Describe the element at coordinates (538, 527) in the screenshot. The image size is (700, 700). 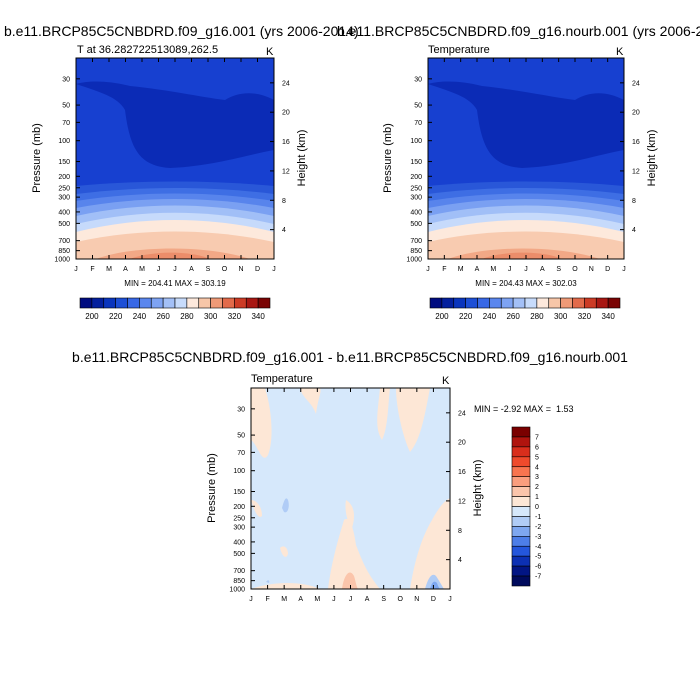
I see `colorbar-label: -2` at that location.